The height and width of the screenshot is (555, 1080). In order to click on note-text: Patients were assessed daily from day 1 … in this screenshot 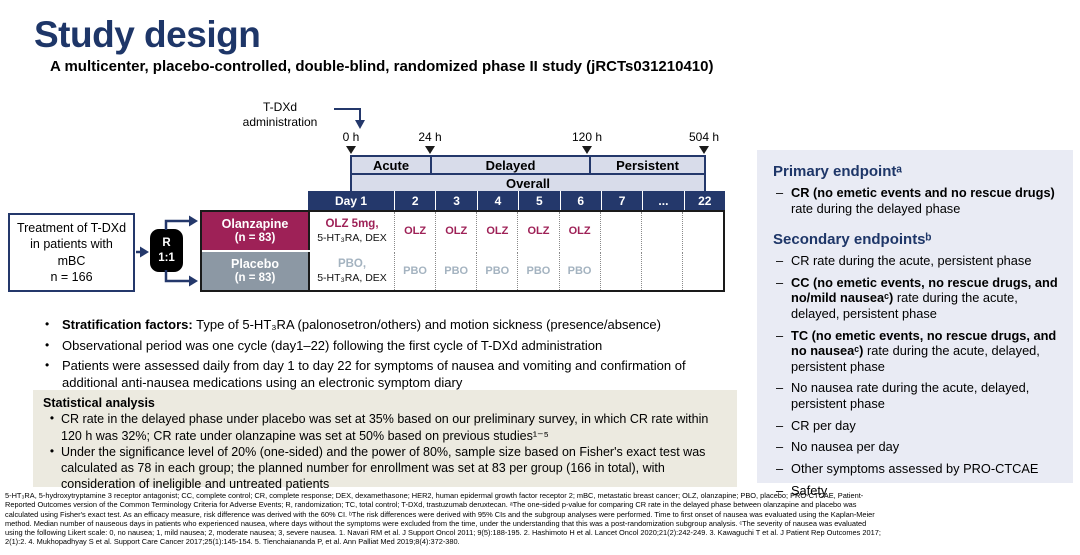, I will do `click(402, 374)`.